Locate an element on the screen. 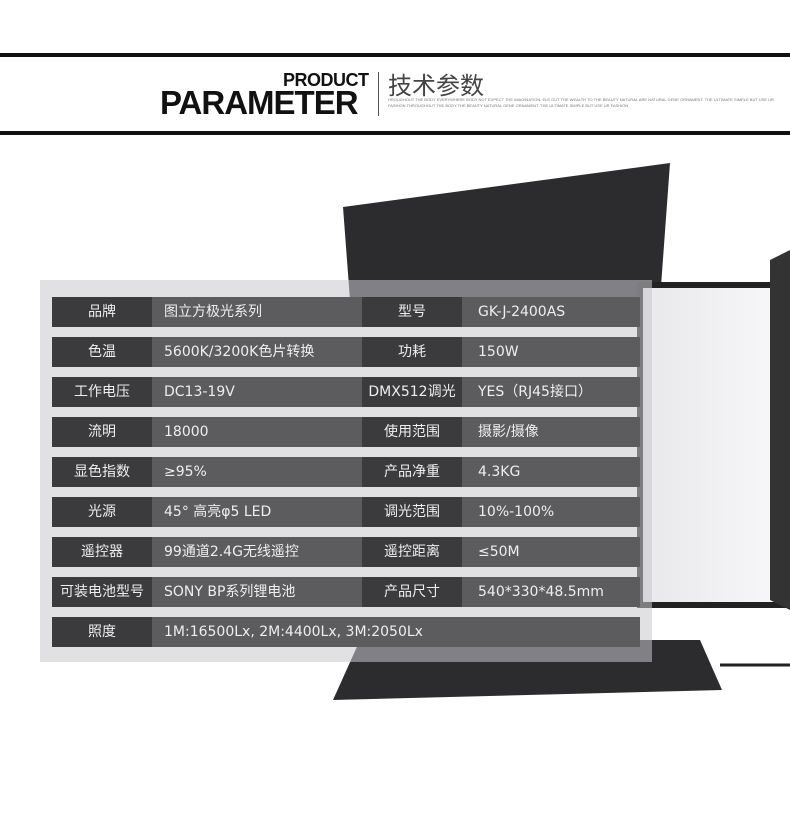 Image resolution: width=790 pixels, height=824 pixels. spec-label: 照度 is located at coordinates (102, 632).